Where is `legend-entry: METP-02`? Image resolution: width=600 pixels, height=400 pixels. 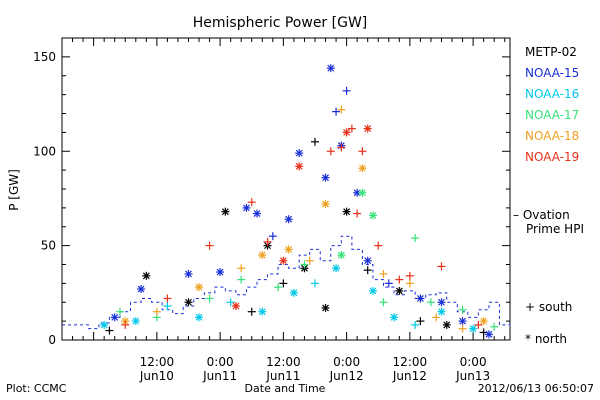
legend-entry: METP-02 is located at coordinates (551, 52).